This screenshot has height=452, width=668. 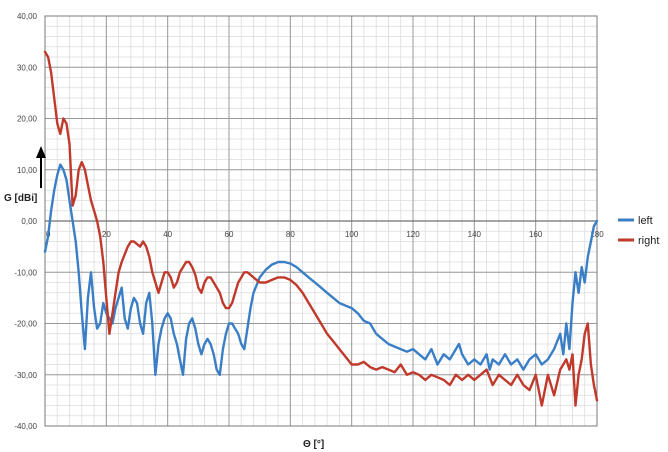 What do you see at coordinates (20, 198) in the screenshot?
I see `y-axis-label: G [dBi]` at bounding box center [20, 198].